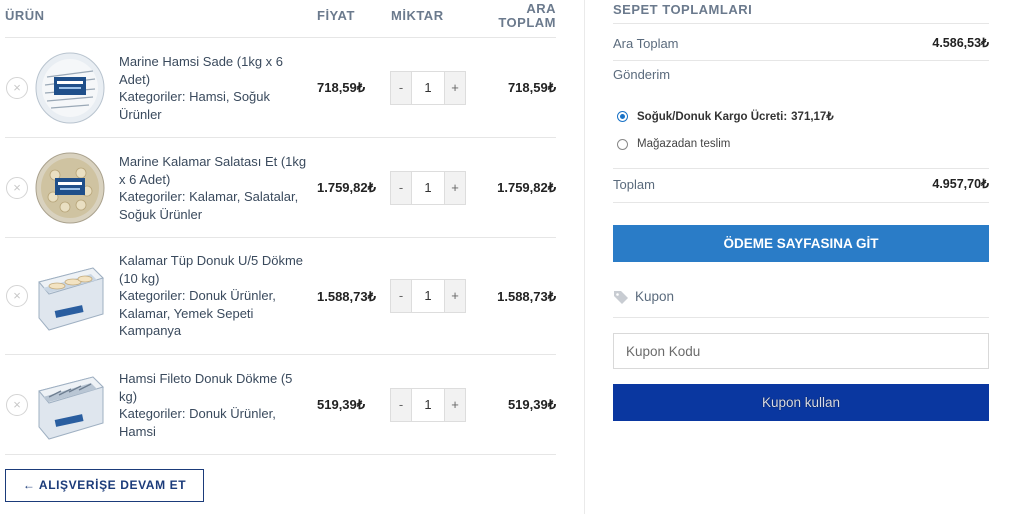 Image resolution: width=1020 pixels, height=514 pixels. What do you see at coordinates (527, 22) in the screenshot?
I see `header-subtotal-line2: TOPLAM` at bounding box center [527, 22].